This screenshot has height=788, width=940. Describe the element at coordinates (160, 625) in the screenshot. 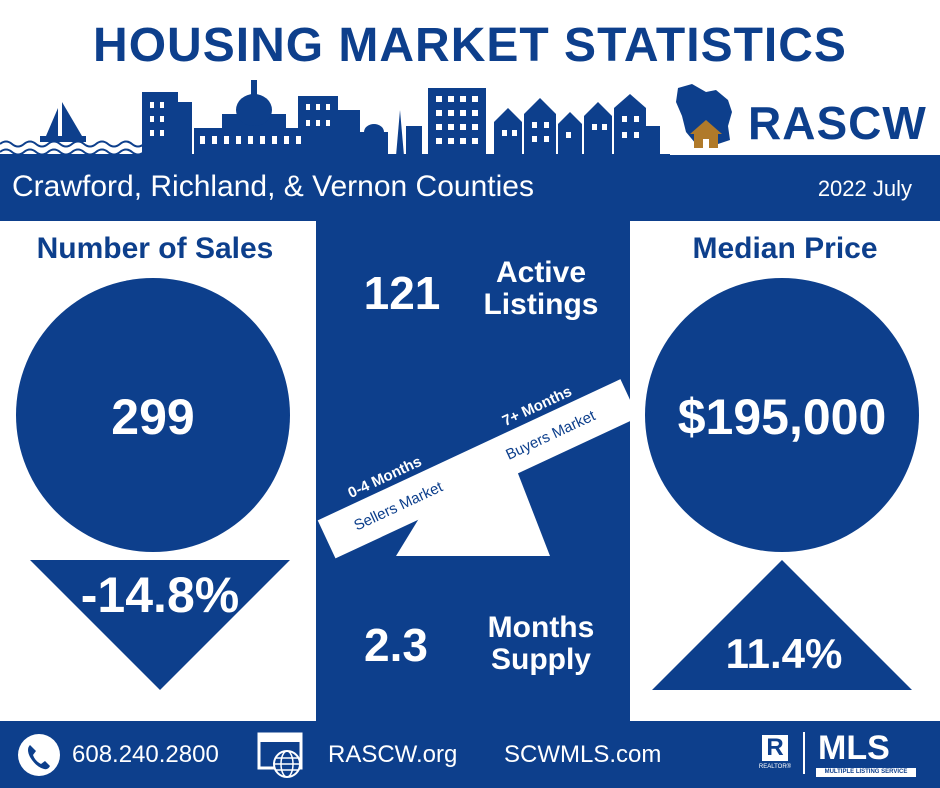

I see `sales-down-triangle` at that location.